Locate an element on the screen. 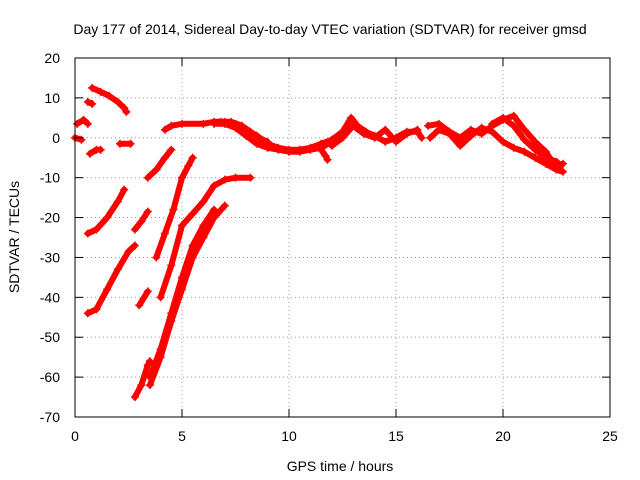 The image size is (640, 480). series-arc-t is located at coordinates (324, 154).